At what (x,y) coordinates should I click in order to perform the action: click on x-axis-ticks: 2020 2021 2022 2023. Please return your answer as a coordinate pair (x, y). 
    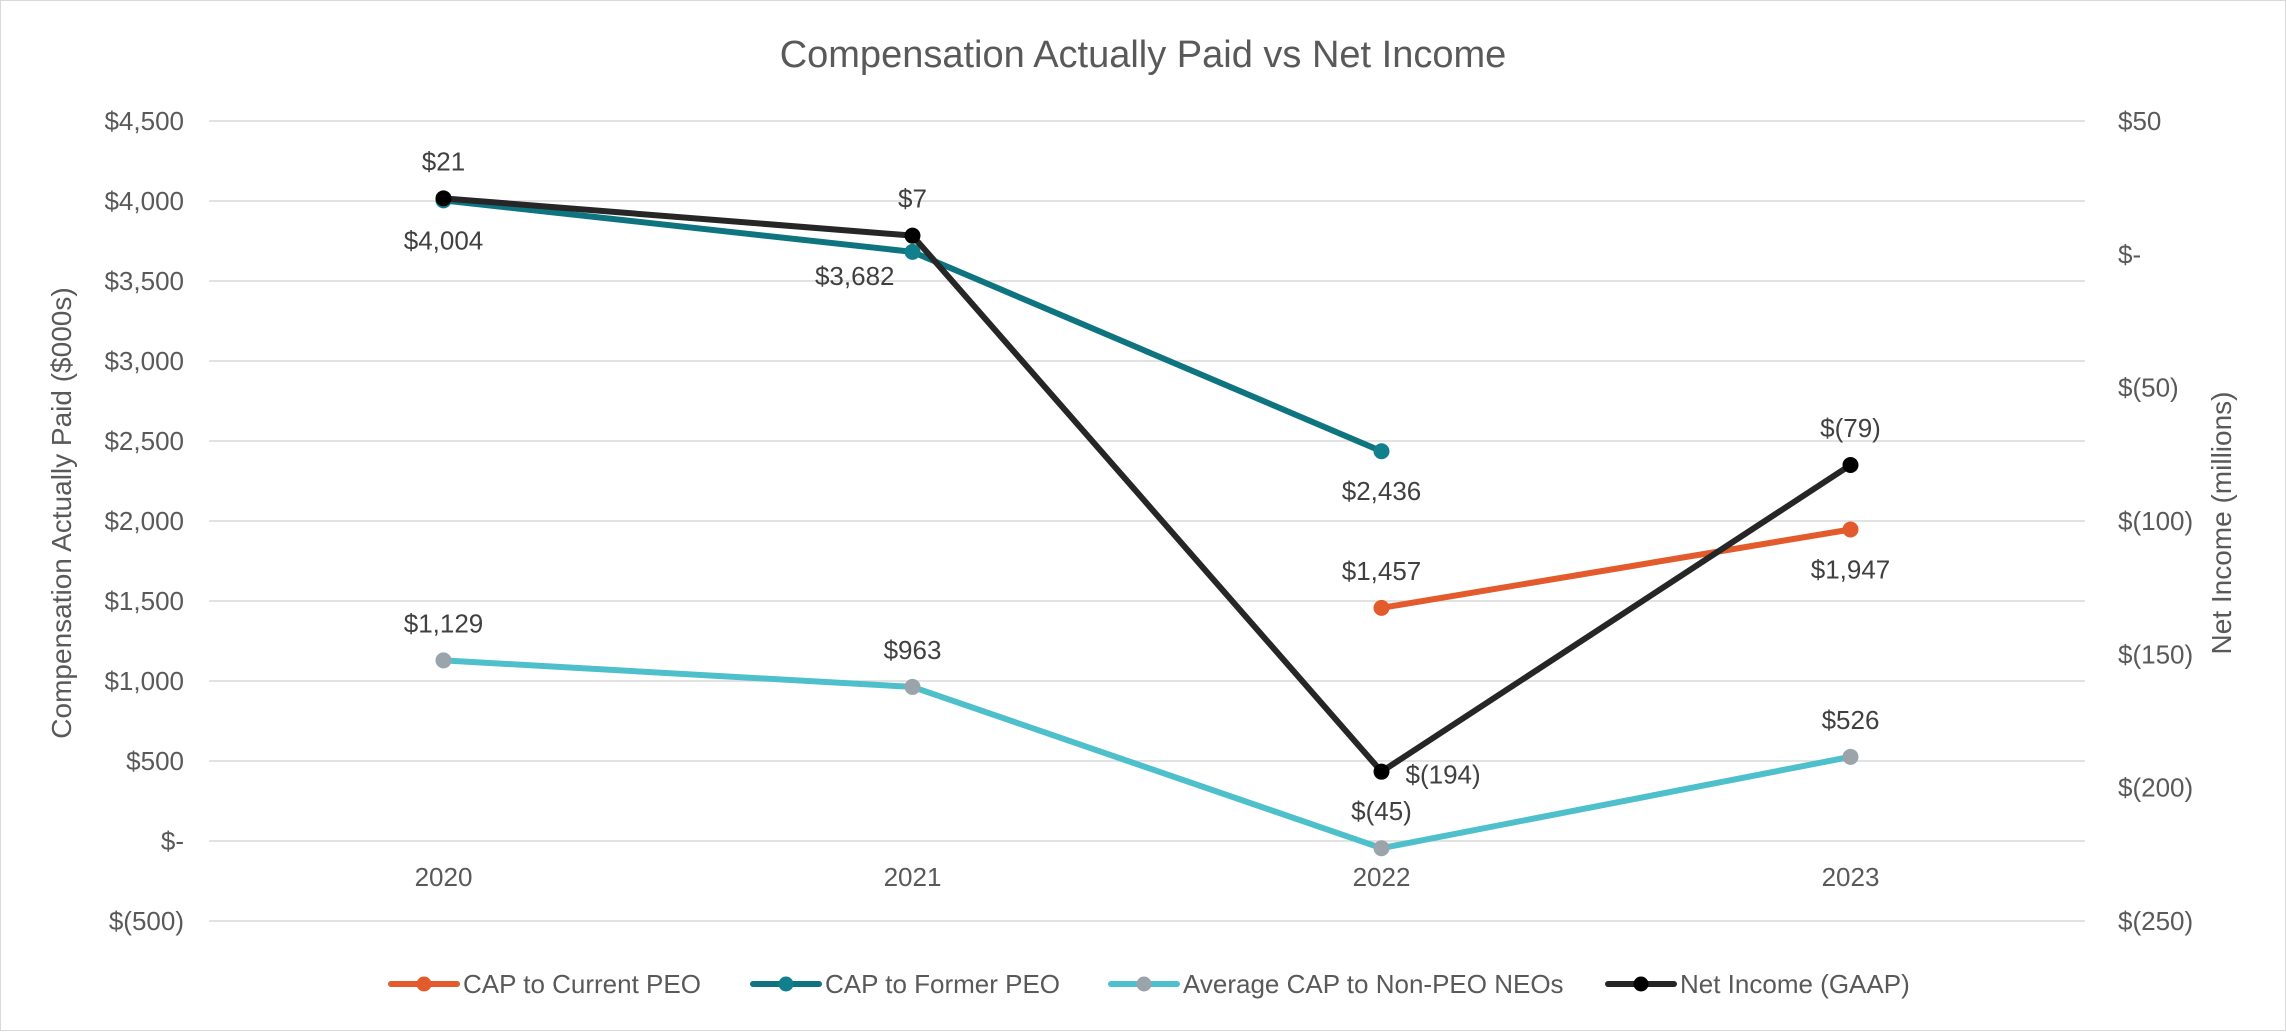
    Looking at the image, I should click on (1147, 877).